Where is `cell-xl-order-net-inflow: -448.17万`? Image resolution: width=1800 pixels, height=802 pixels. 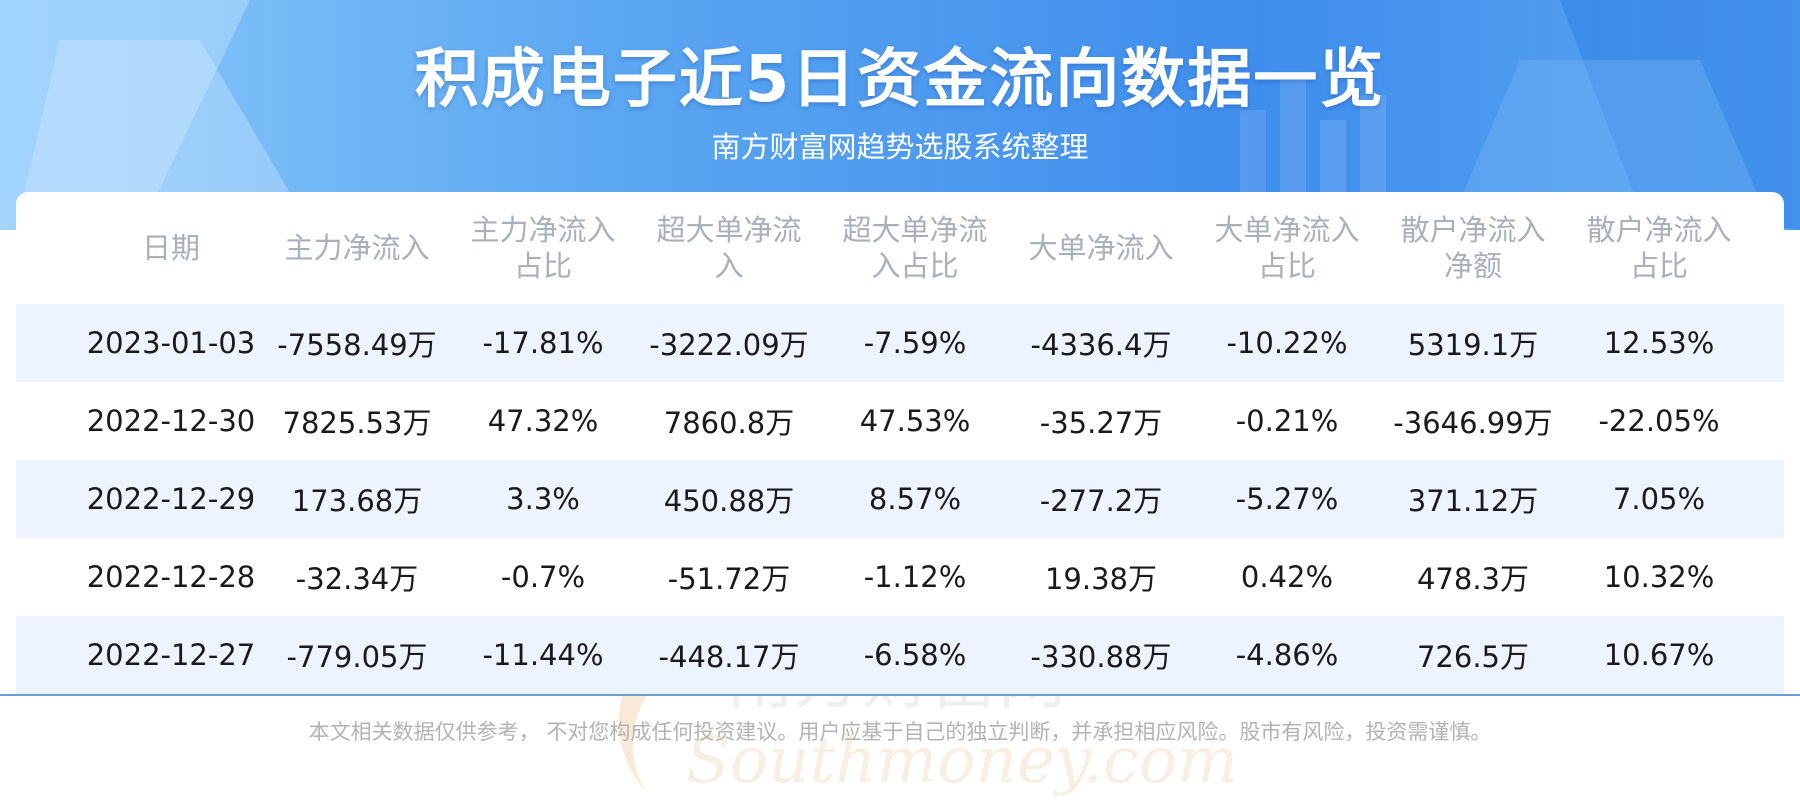 cell-xl-order-net-inflow: -448.17万 is located at coordinates (729, 657).